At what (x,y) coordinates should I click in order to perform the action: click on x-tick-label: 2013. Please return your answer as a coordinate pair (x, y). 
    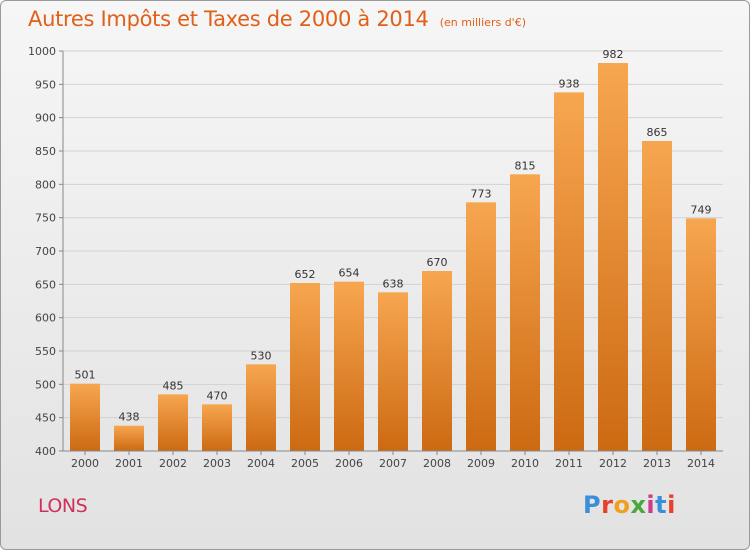
    Looking at the image, I should click on (657, 463).